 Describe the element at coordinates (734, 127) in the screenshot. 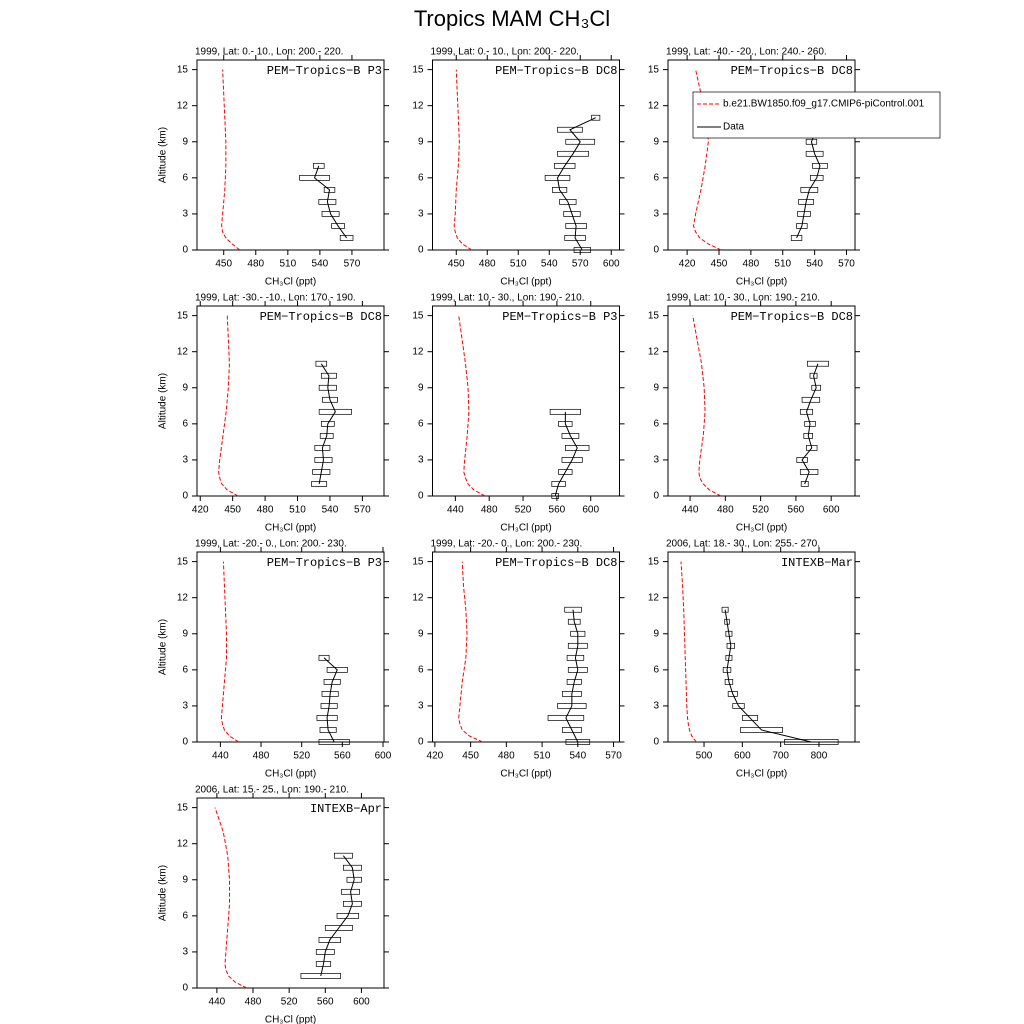

I see `legend-label: Data` at that location.